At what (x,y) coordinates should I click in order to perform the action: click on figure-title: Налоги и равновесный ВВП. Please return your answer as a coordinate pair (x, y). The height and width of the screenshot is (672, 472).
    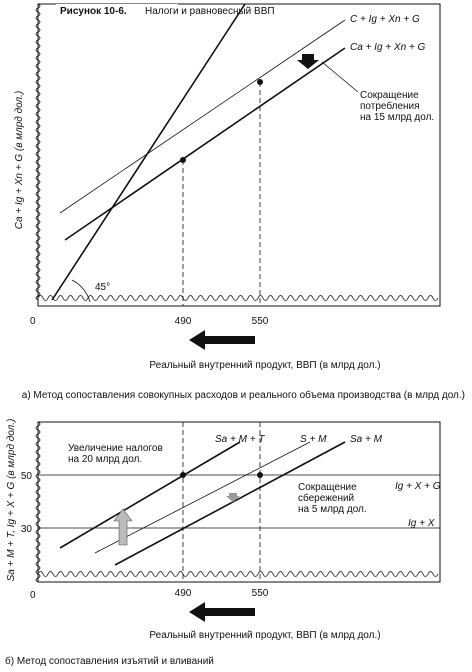
    Looking at the image, I should click on (210, 11).